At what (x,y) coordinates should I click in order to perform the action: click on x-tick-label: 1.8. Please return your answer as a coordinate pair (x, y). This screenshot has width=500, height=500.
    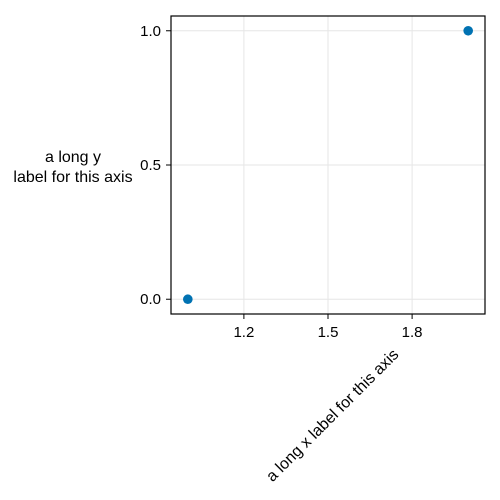
    Looking at the image, I should click on (412, 332).